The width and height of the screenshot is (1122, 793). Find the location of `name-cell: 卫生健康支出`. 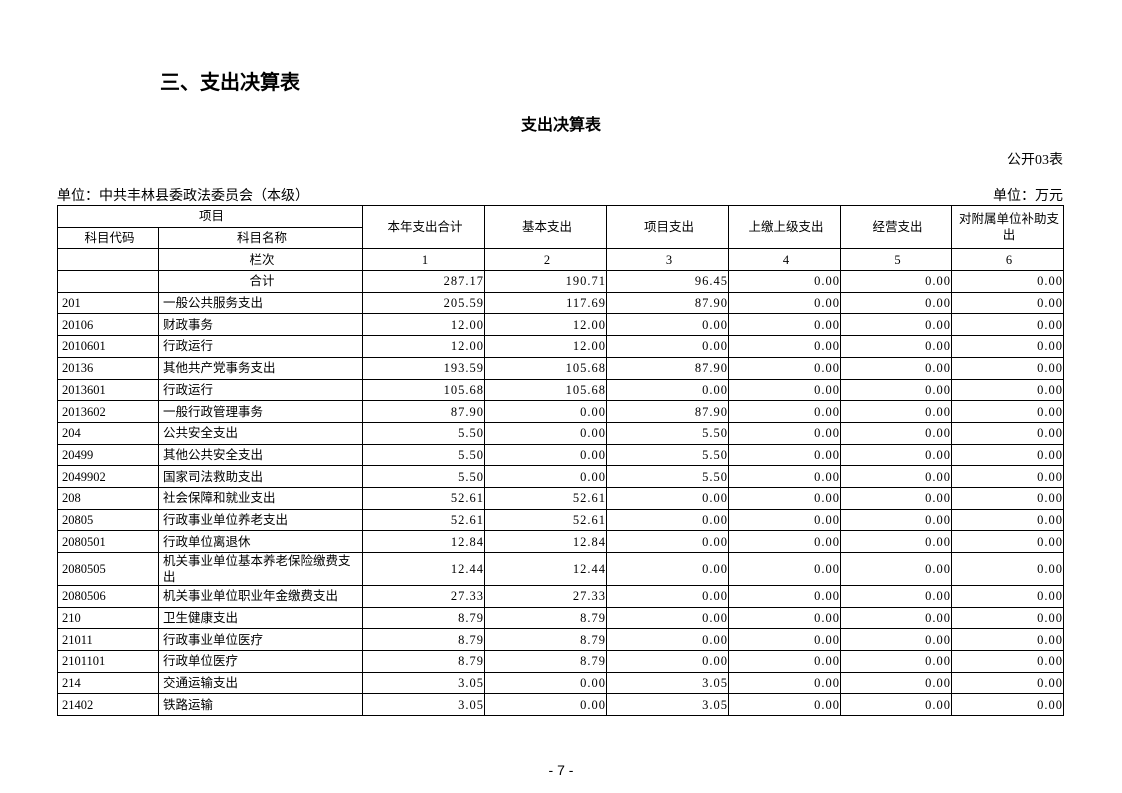

name-cell: 卫生健康支出 is located at coordinates (260, 618).